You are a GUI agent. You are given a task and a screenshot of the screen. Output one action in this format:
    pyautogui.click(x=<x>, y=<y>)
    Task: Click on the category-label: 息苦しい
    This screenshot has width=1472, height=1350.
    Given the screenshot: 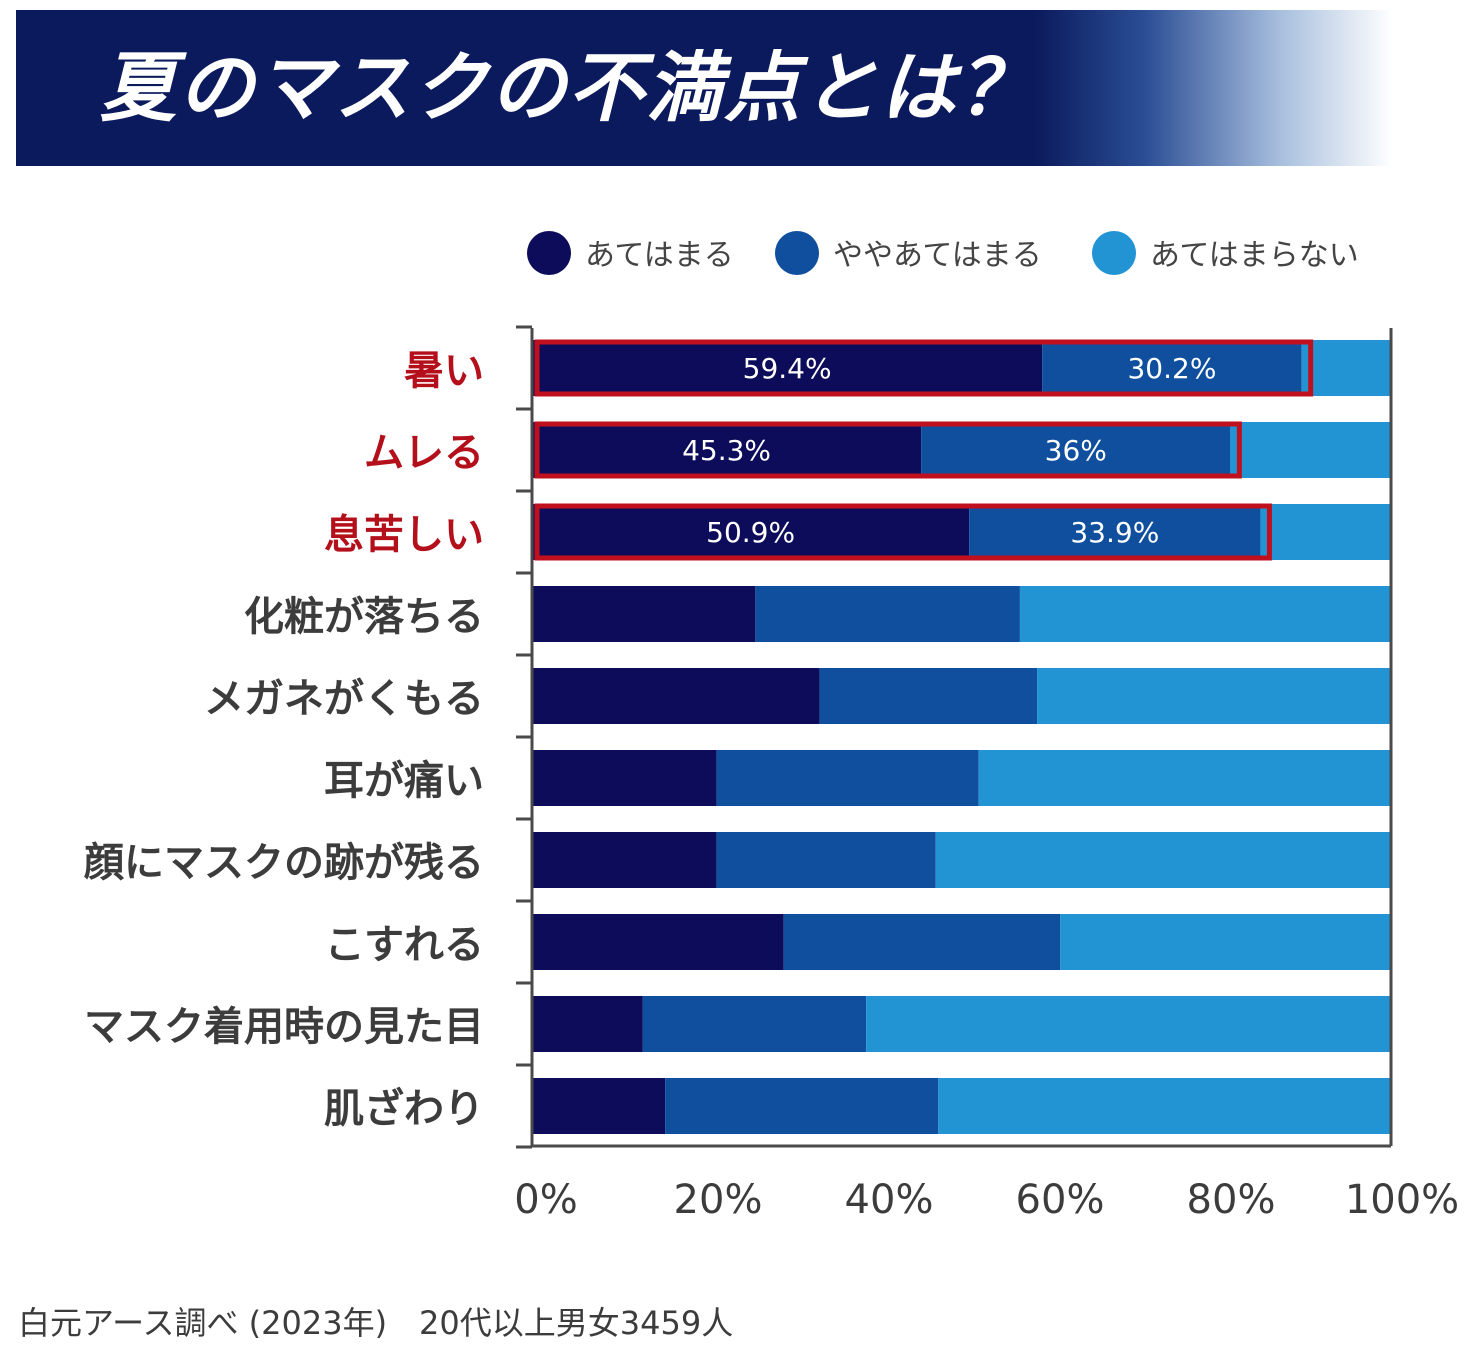 What is the action you would take?
    pyautogui.click(x=404, y=535)
    